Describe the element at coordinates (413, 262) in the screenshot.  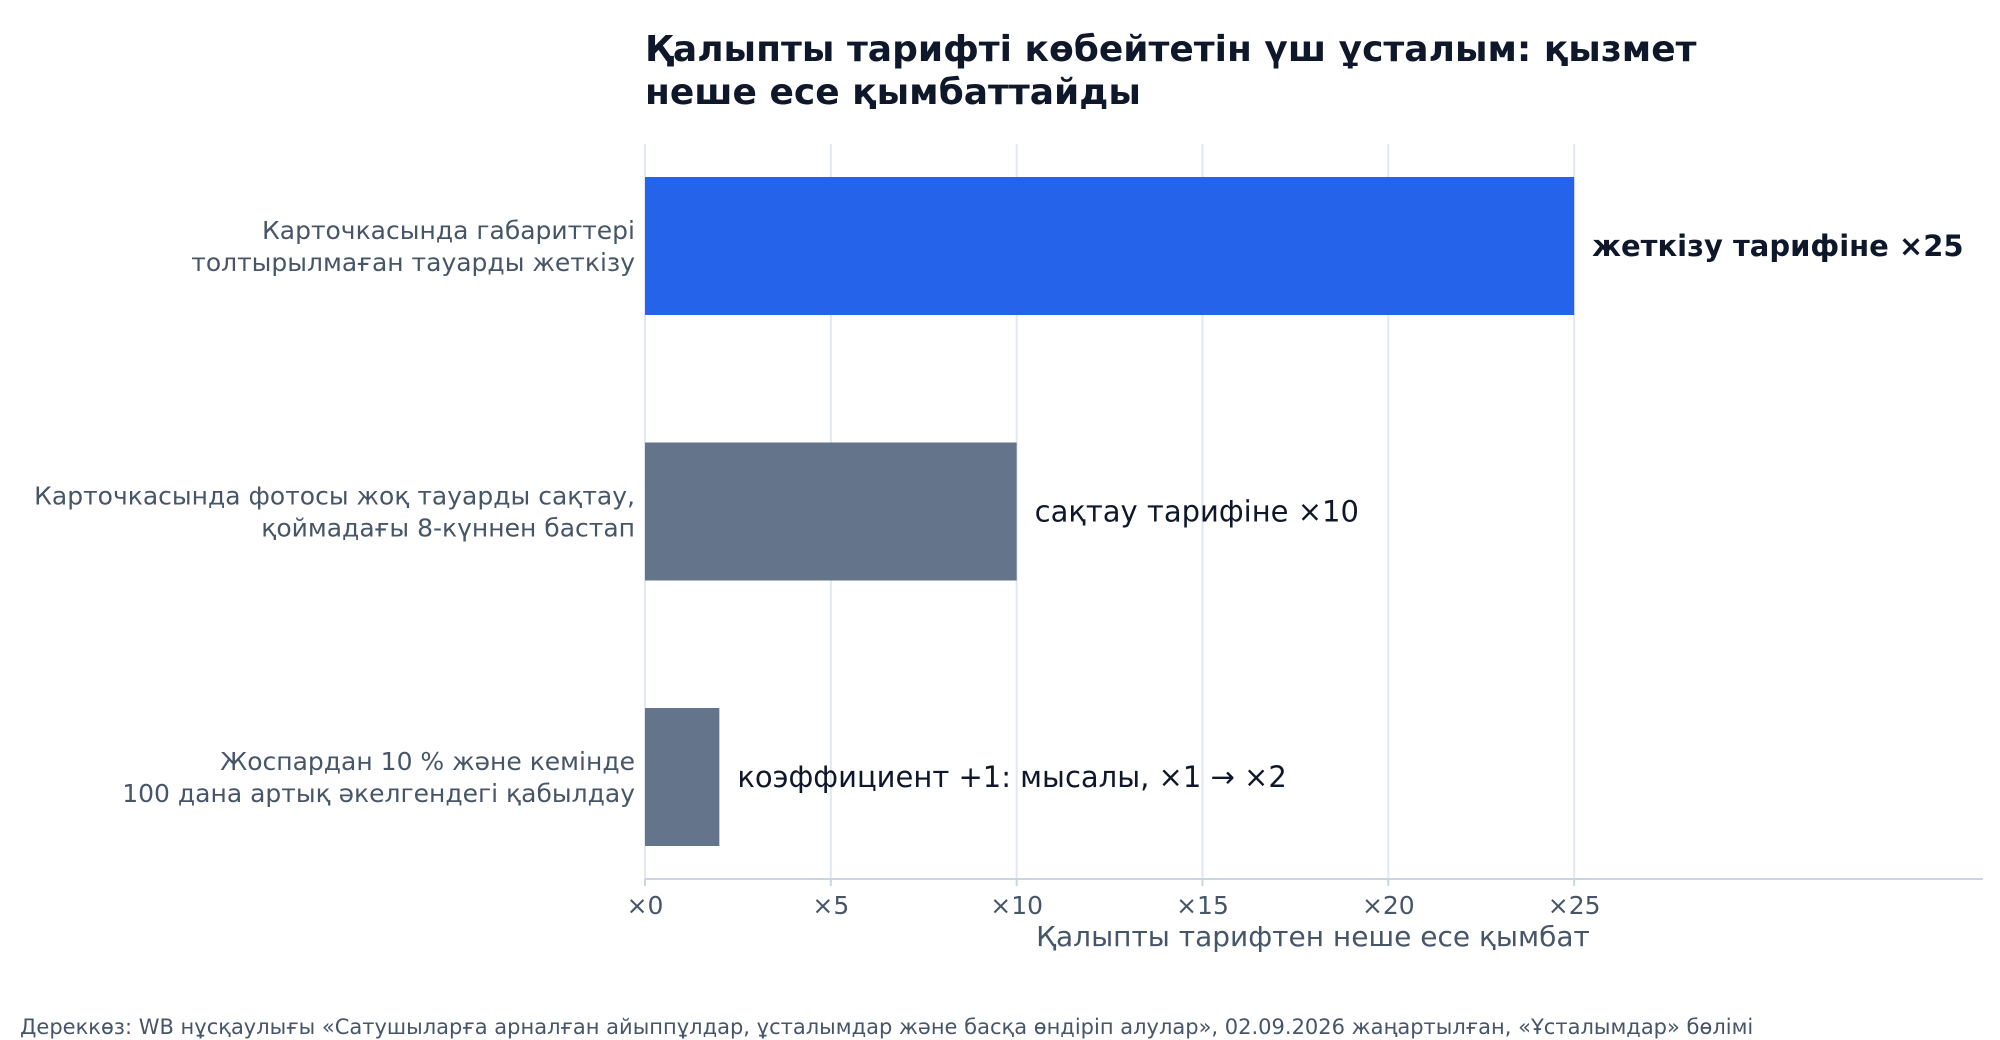
I see `category-label: толтырылмаған тауарды жеткізу` at that location.